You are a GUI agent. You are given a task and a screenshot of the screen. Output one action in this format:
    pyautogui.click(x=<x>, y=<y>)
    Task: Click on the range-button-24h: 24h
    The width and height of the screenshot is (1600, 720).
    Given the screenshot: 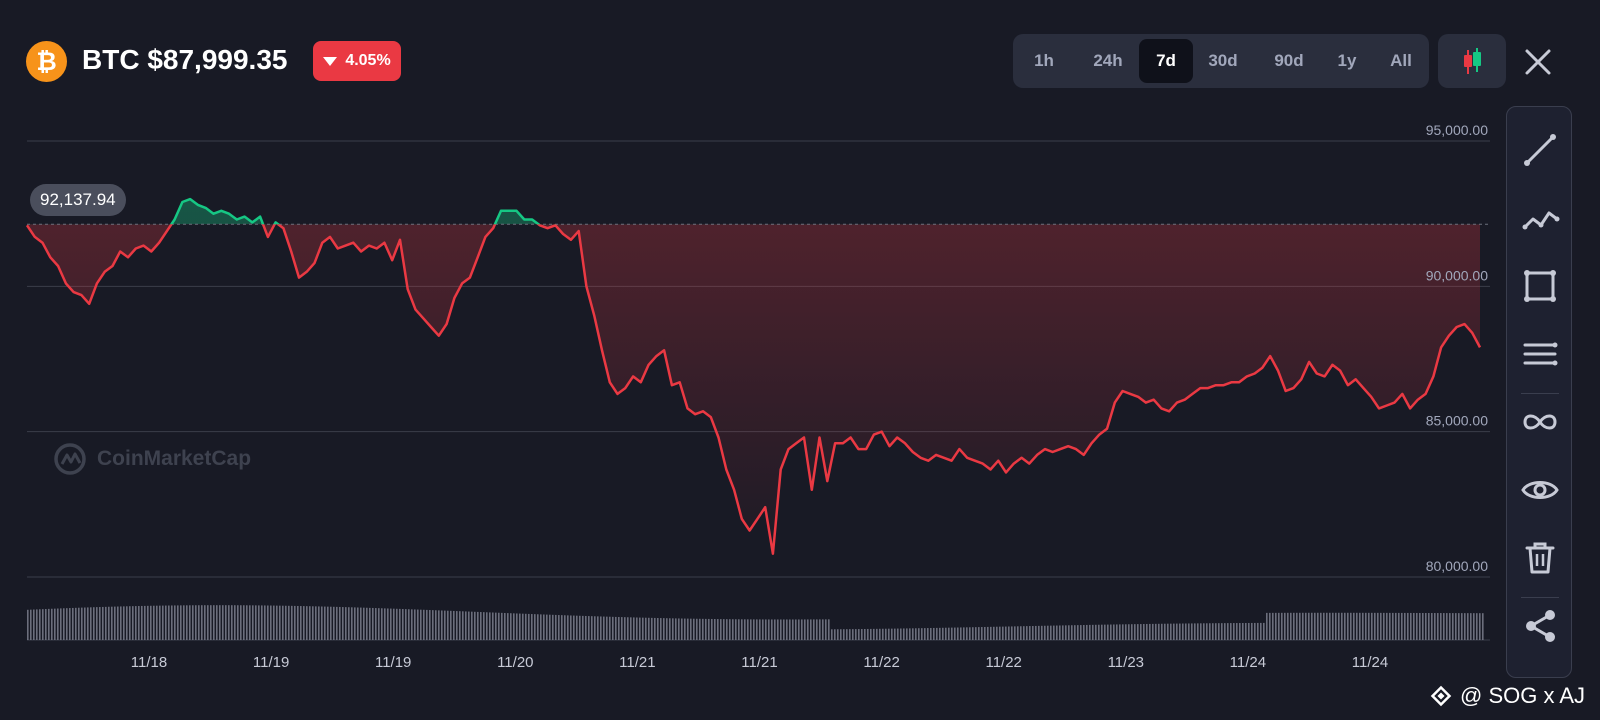 What is the action you would take?
    pyautogui.click(x=1108, y=60)
    